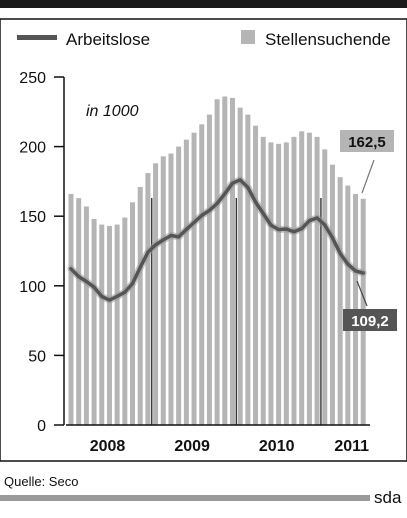 This screenshot has height=518, width=407. What do you see at coordinates (32, 148) in the screenshot?
I see `y-tick-label: 200` at bounding box center [32, 148].